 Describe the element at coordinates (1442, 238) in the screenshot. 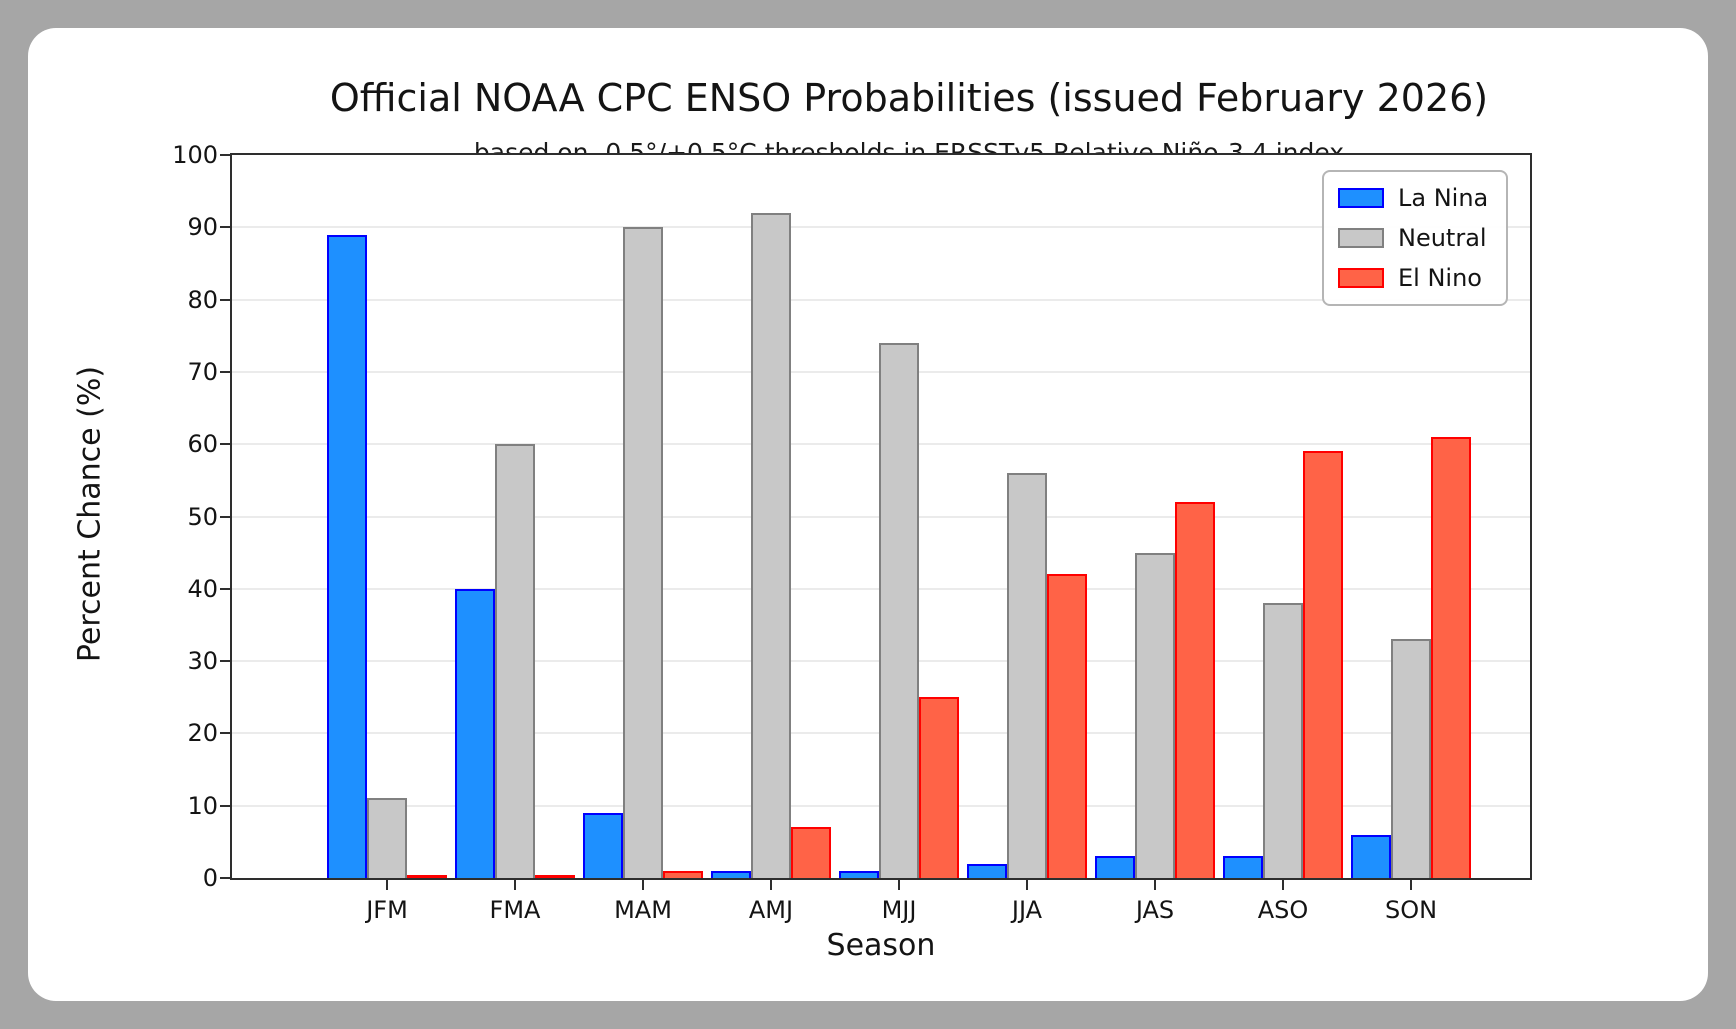

I see `legend-label-neutral: Neutral` at that location.